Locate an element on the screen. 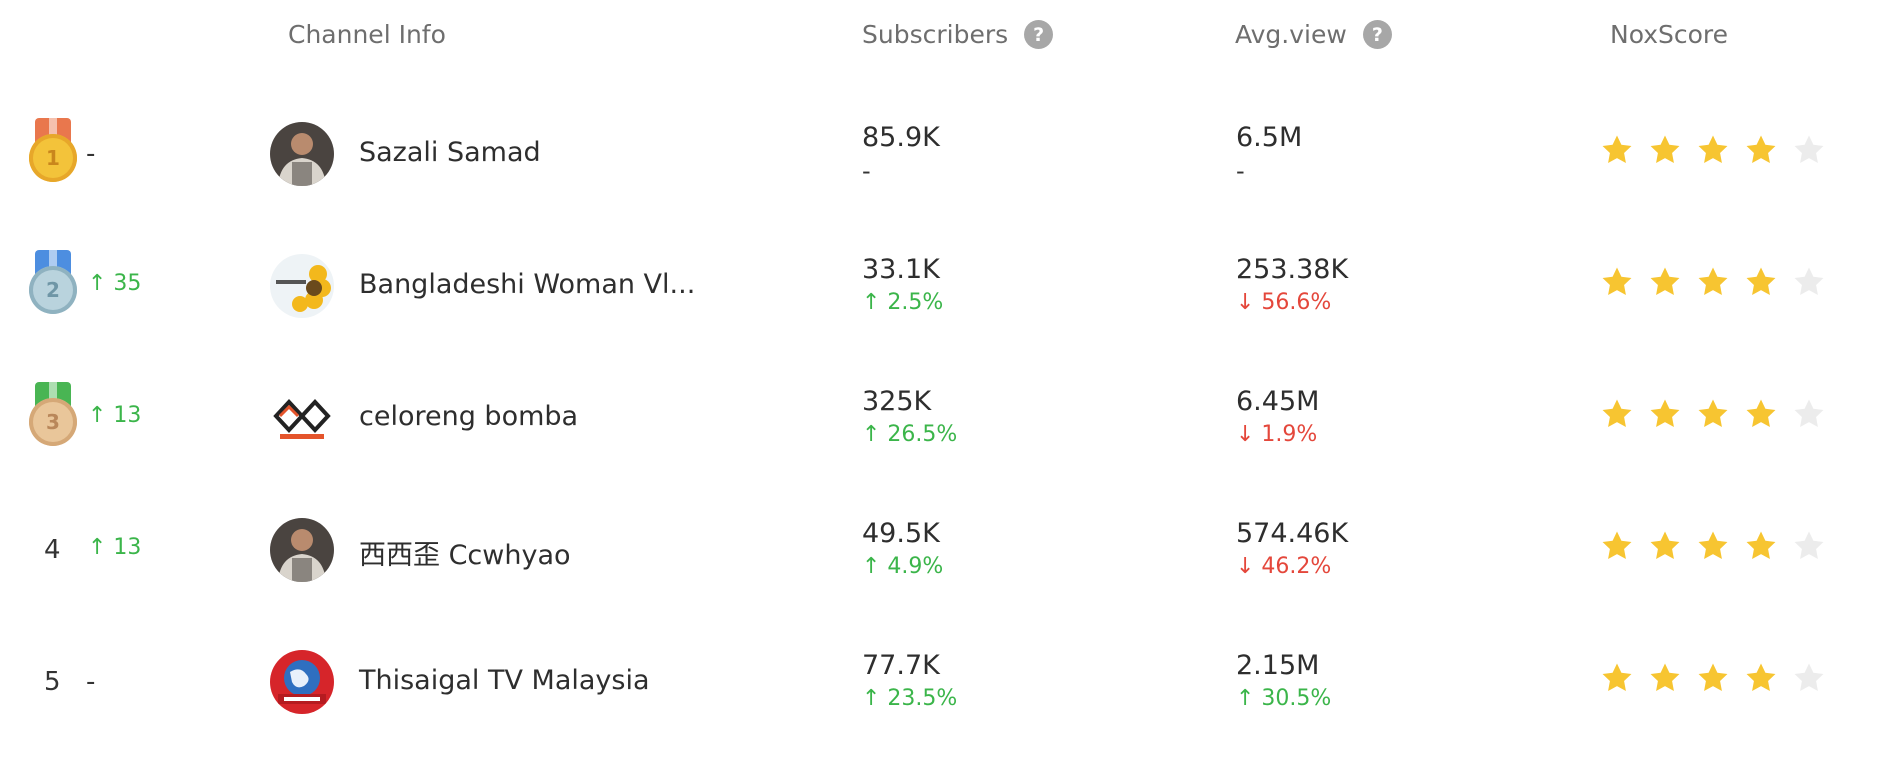 The image size is (1880, 759). subscribers-cell: 325K ↑ 26.5% is located at coordinates (909, 418).